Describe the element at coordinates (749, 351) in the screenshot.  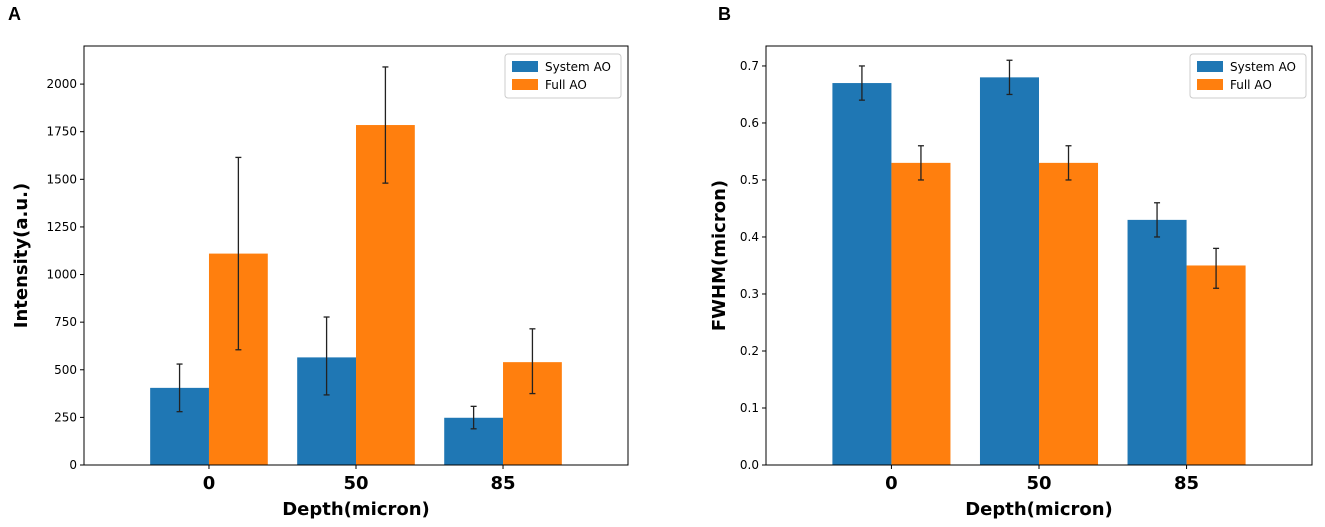
I see `y-tick-label: 0.2` at that location.